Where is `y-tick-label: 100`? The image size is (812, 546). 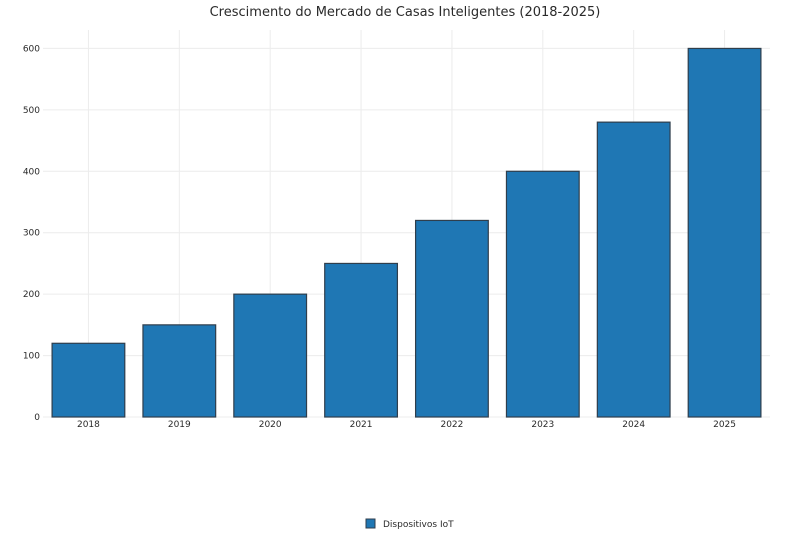
y-tick-label: 100 is located at coordinates (31, 357).